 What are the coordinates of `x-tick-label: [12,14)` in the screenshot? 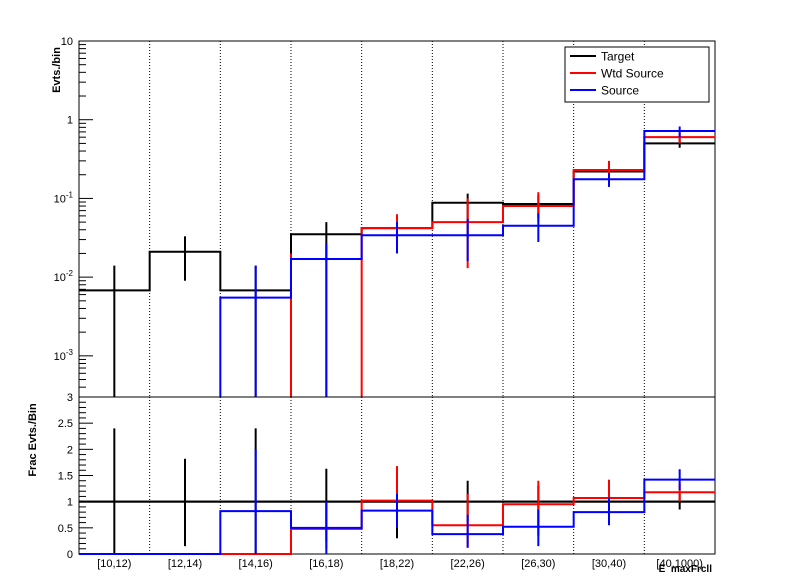 It's located at (185, 564).